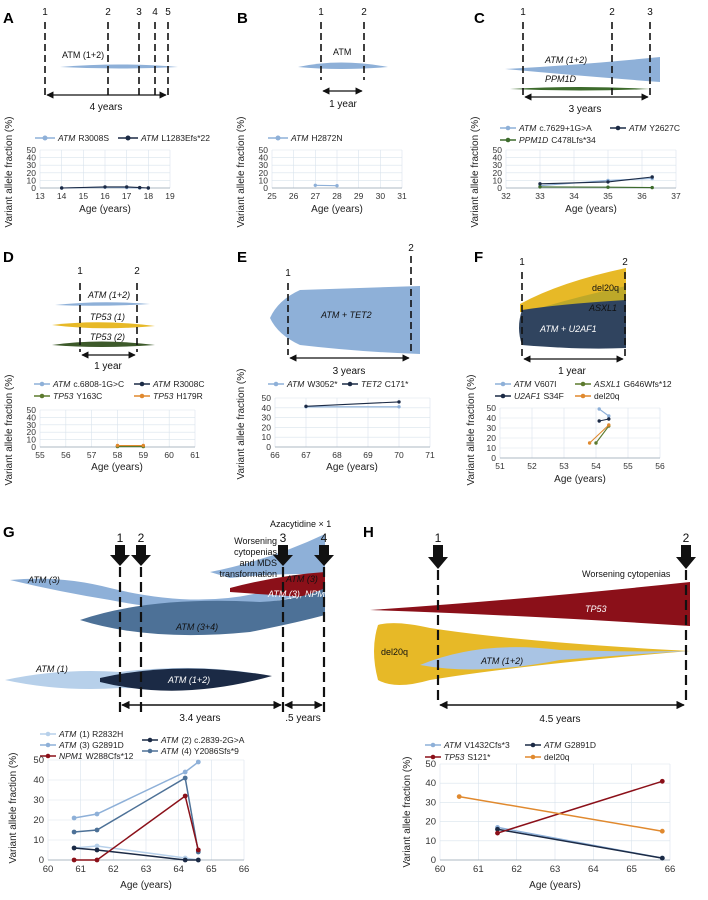 This screenshot has width=708, height=900. What do you see at coordinates (178, 869) in the screenshot?
I see `x-tick-label: 64` at bounding box center [178, 869].